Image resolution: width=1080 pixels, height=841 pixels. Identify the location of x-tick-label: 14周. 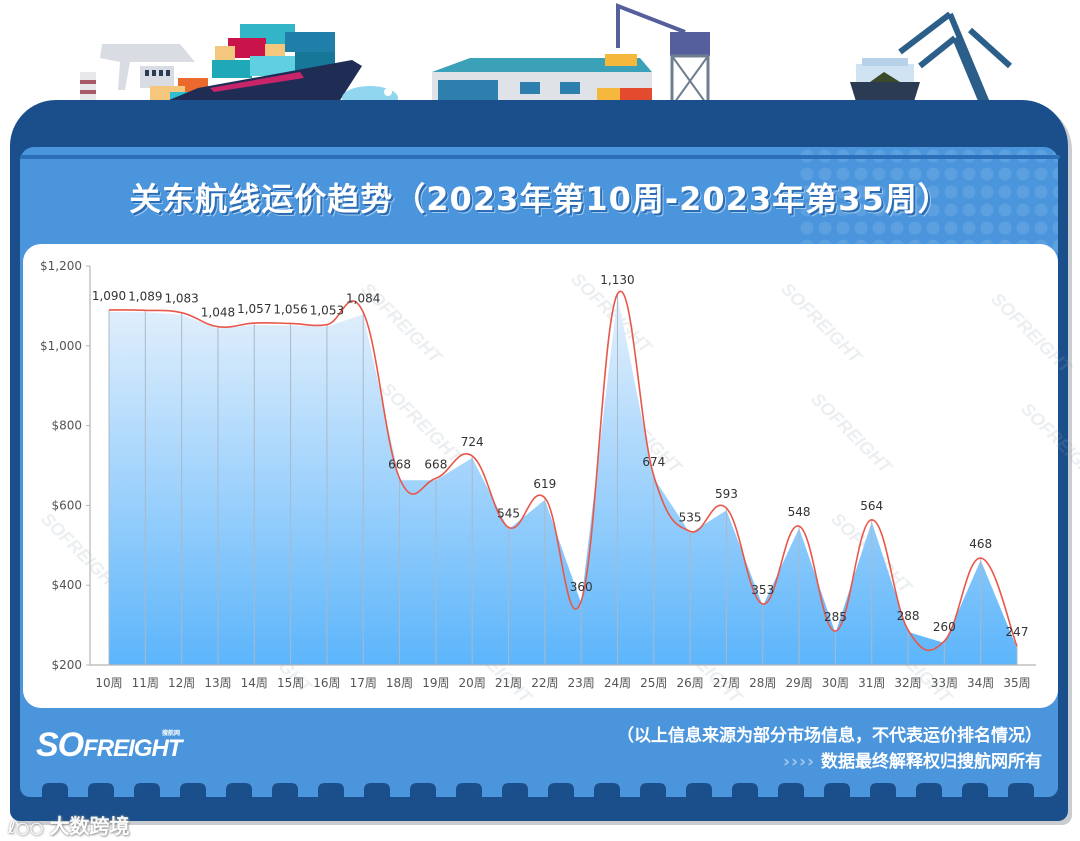
(254, 683).